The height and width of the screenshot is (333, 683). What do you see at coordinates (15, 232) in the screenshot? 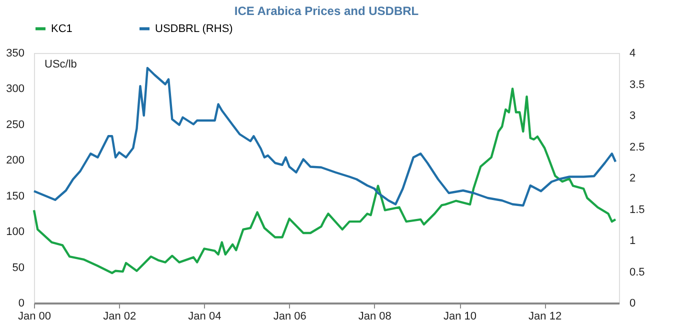
I see `y-tick-label: 100` at bounding box center [15, 232].